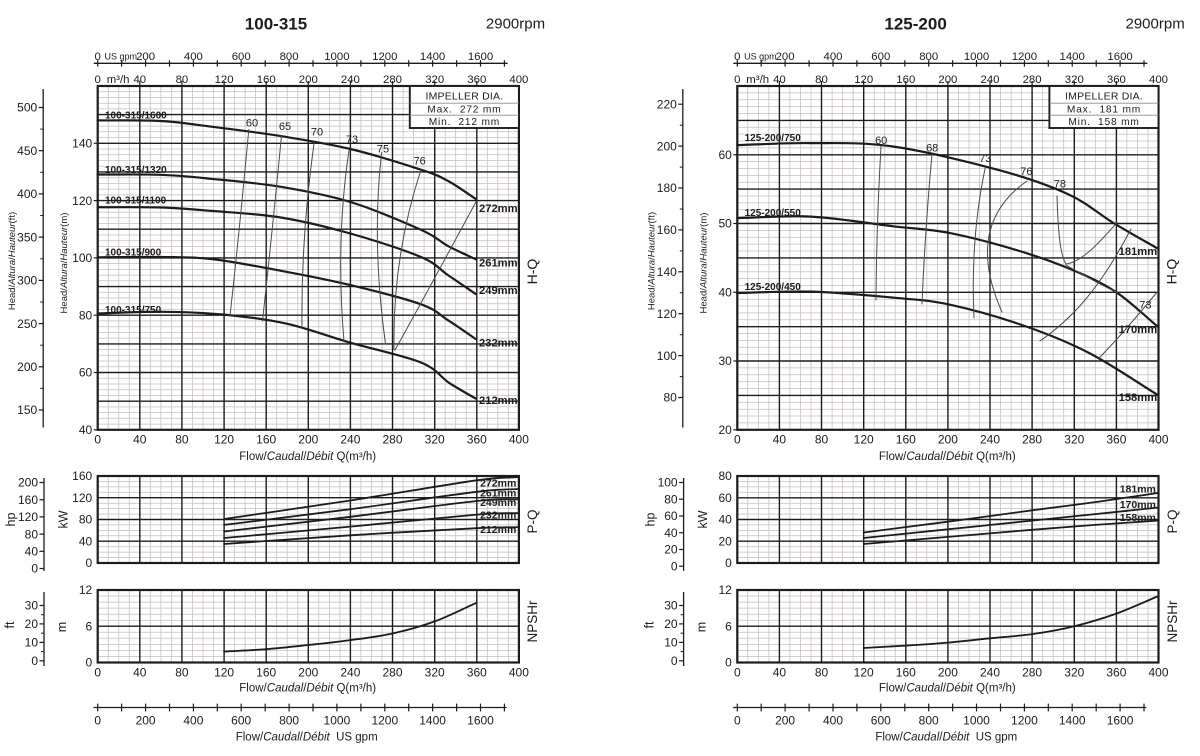  I want to click on svg-text: kW, so click(64, 519).